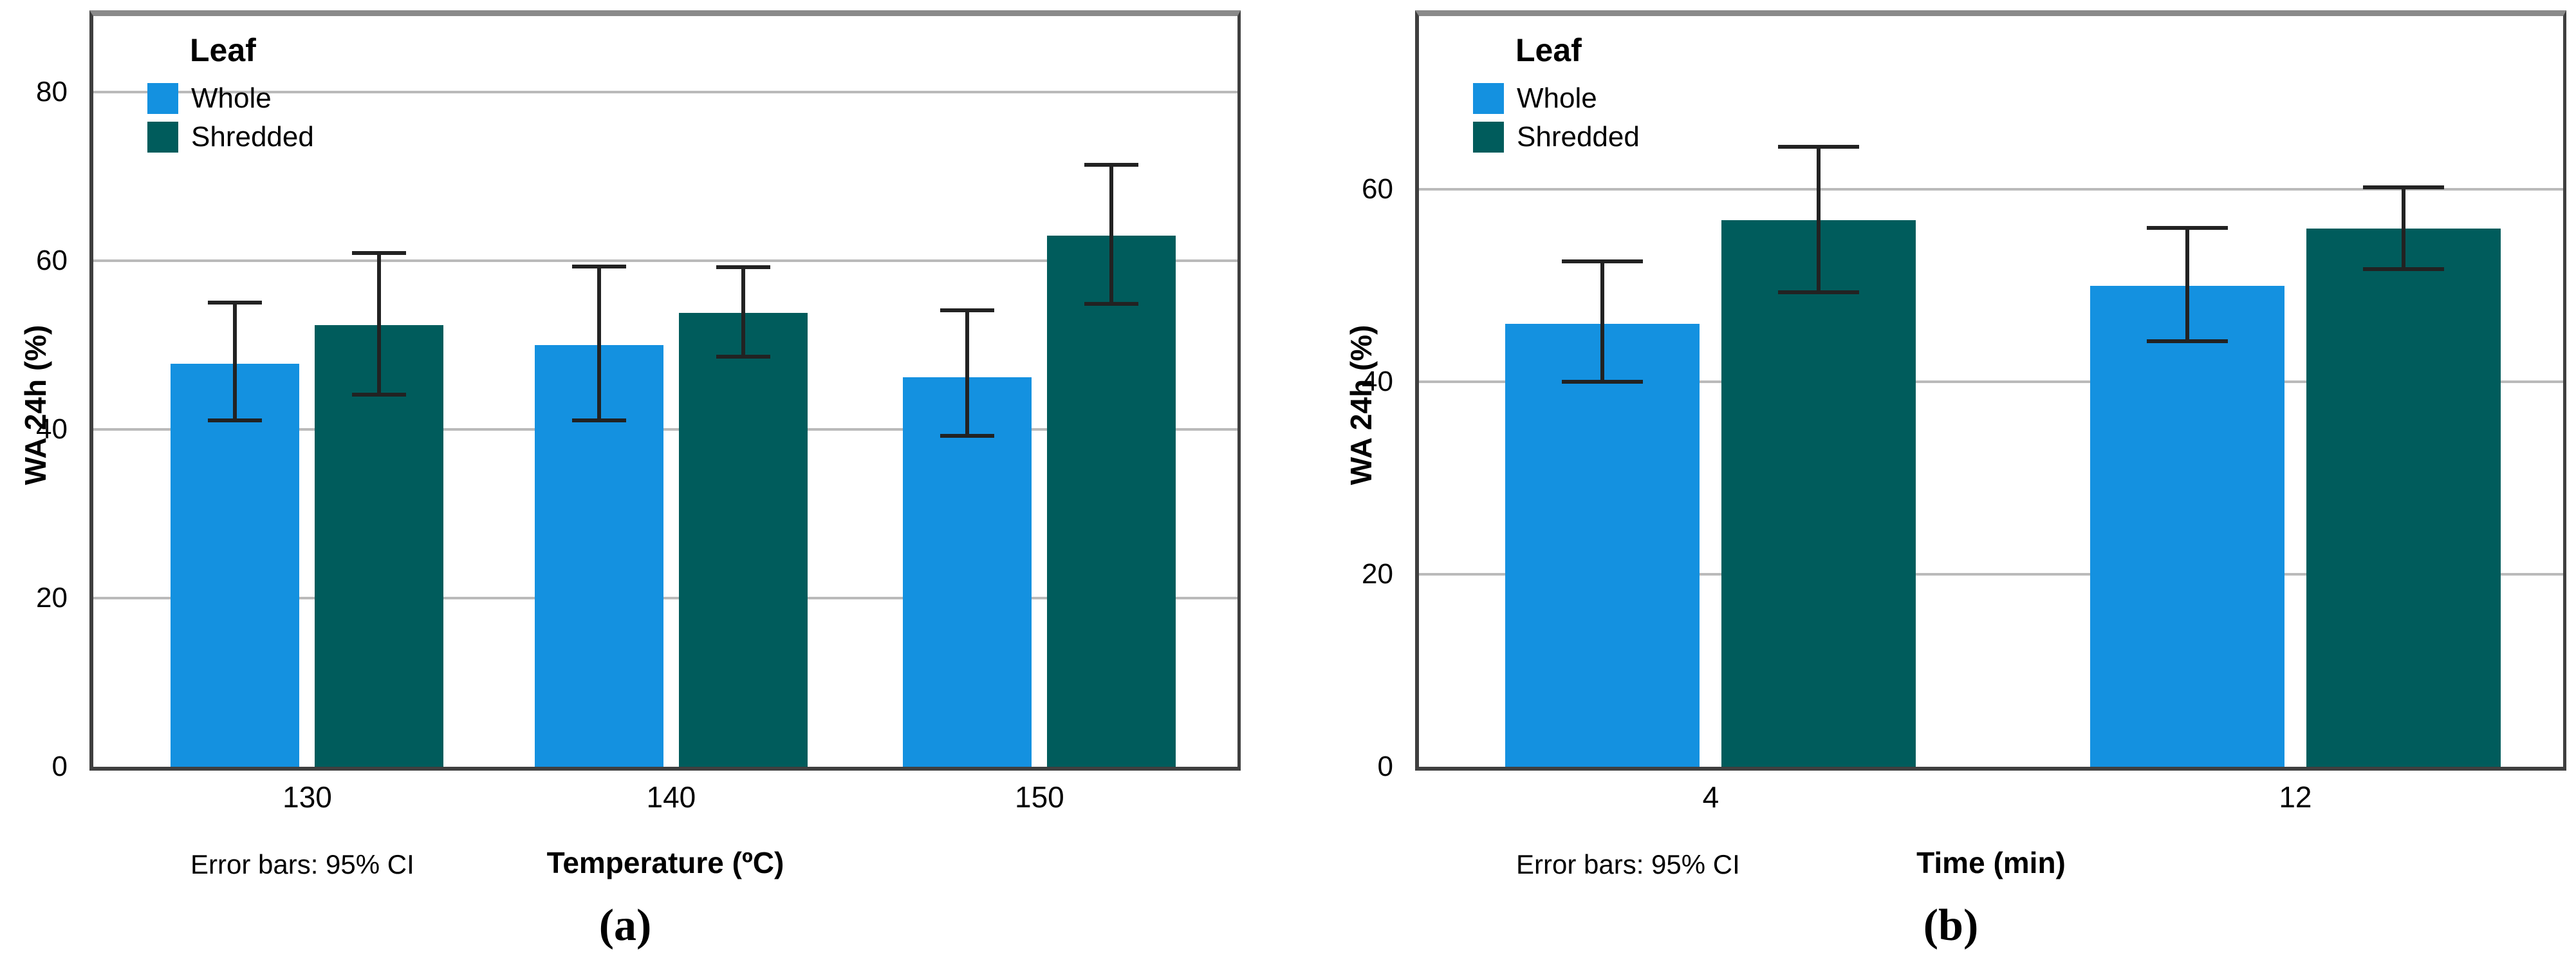  What do you see at coordinates (52, 91) in the screenshot?
I see `y-tick-label-80: 80` at bounding box center [52, 91].